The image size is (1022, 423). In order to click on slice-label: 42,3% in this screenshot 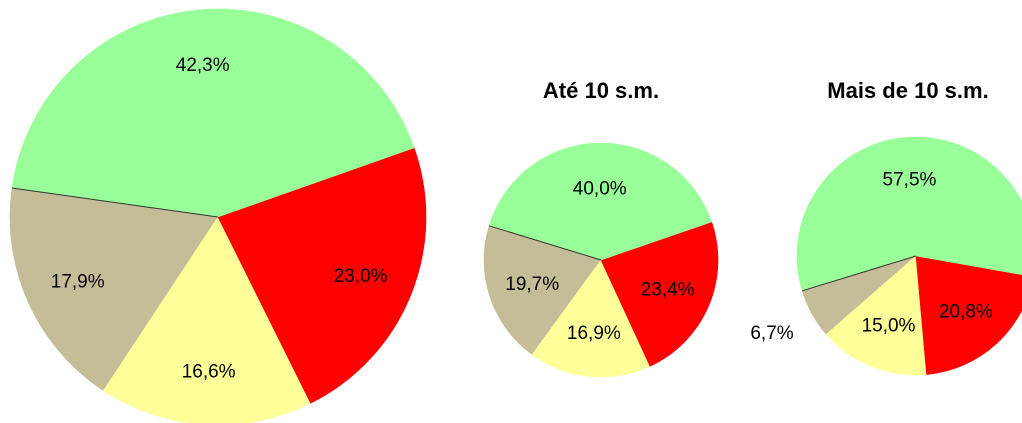, I will do `click(203, 65)`.